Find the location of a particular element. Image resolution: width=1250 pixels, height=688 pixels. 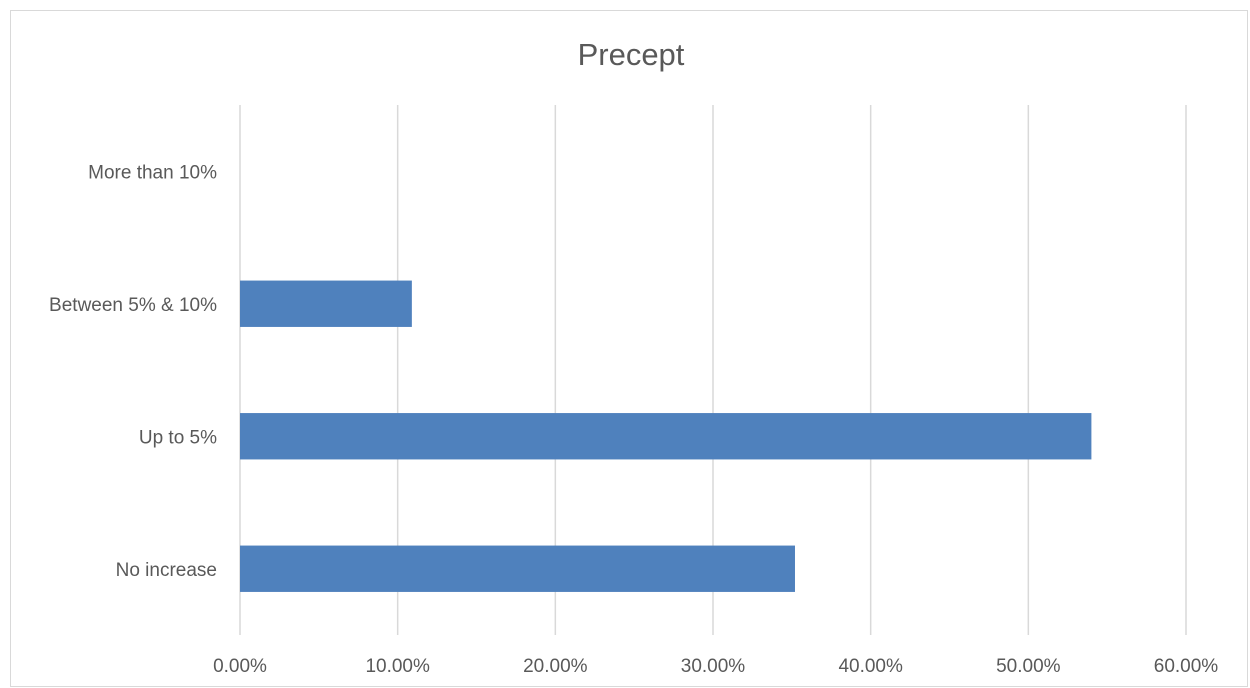

category-label: More than 10% is located at coordinates (152, 172).